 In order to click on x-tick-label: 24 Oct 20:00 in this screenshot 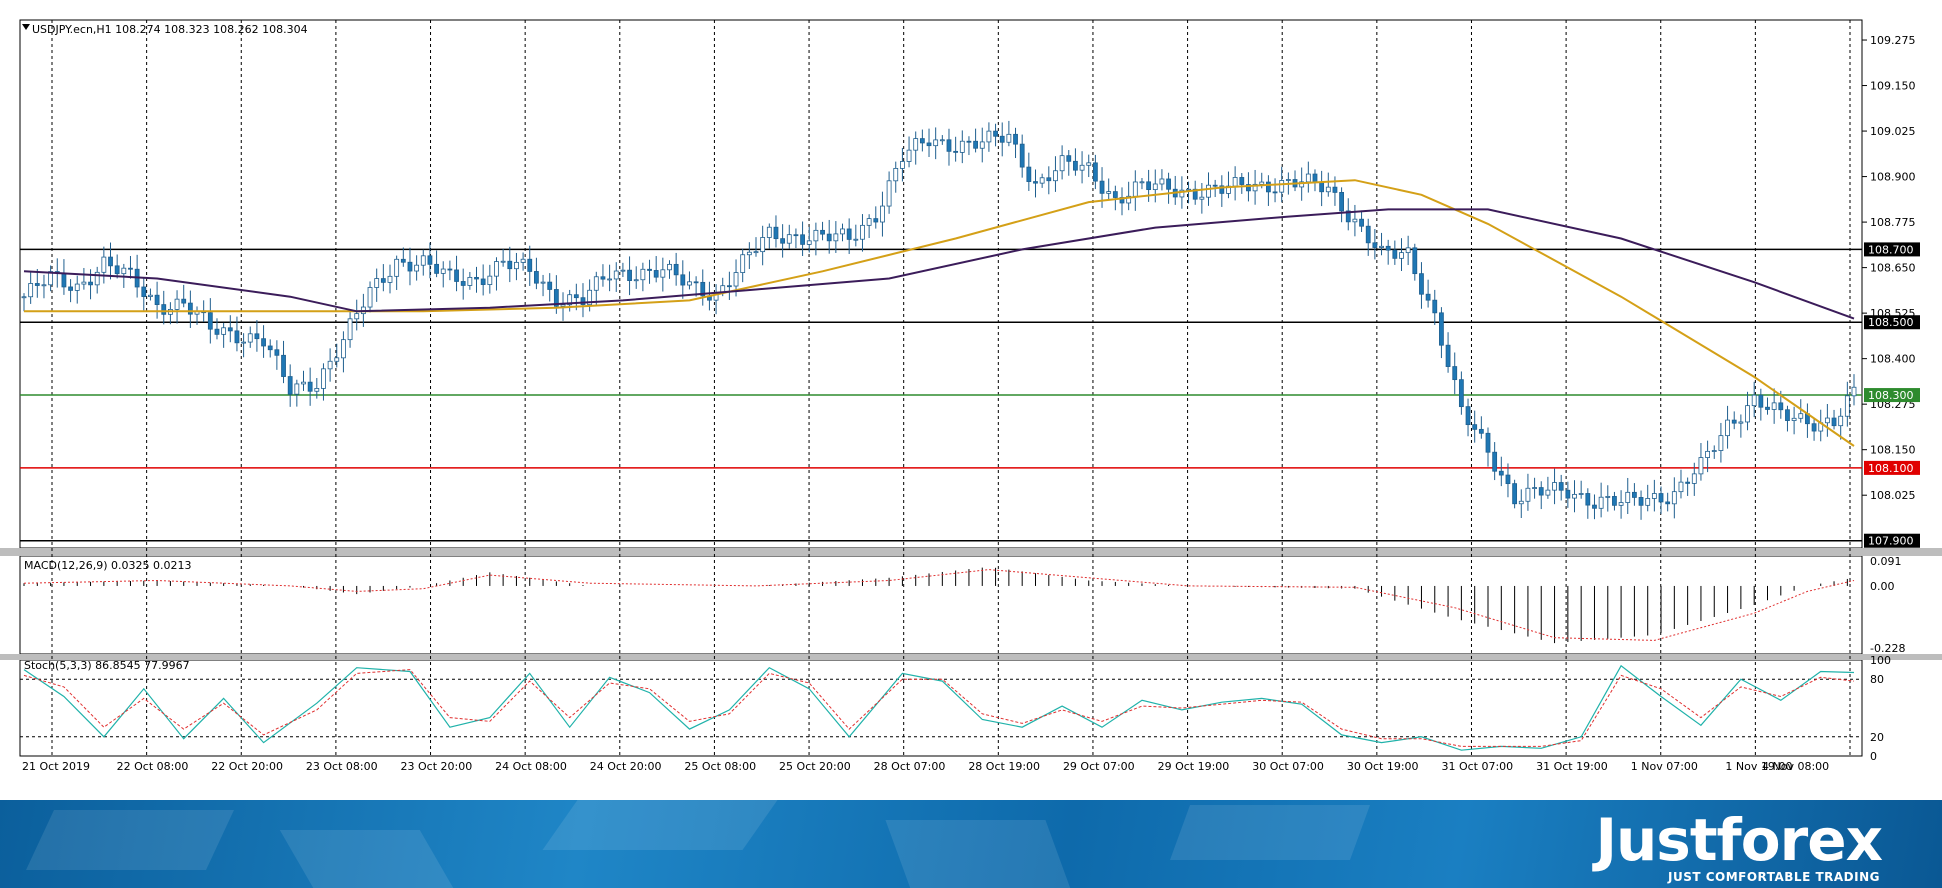, I will do `click(626, 766)`.